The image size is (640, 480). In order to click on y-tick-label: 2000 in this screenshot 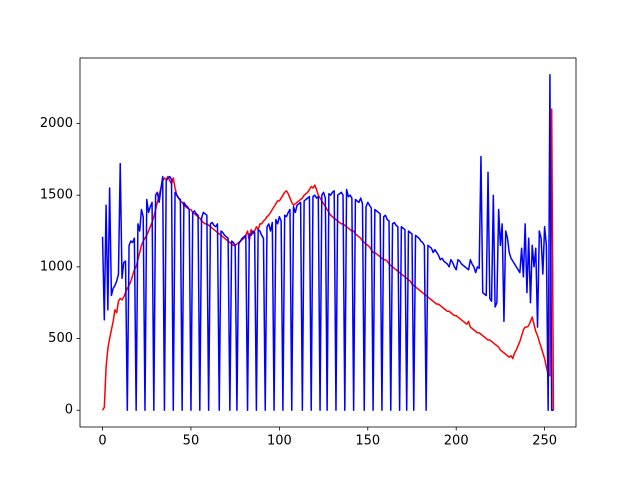, I will do `click(56, 123)`.